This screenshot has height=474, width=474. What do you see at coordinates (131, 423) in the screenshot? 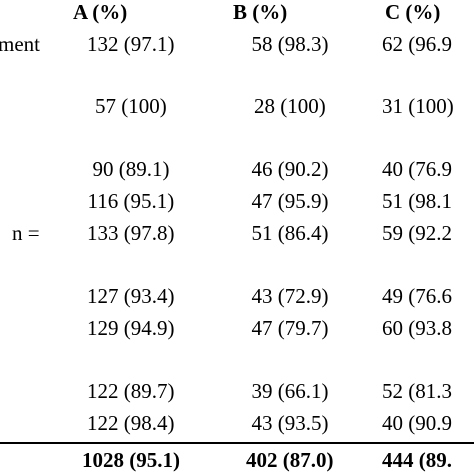
I see `cell: 122 (98.4)` at bounding box center [131, 423].